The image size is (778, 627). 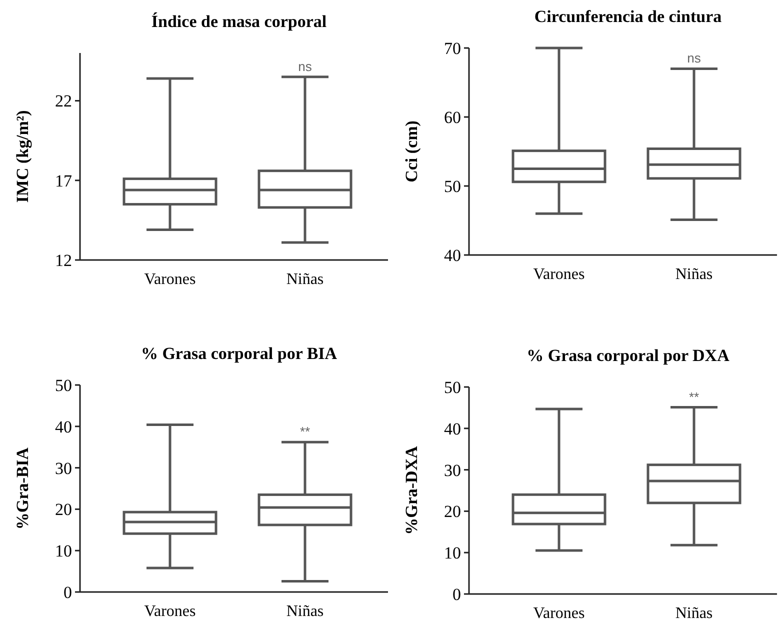 I want to click on chart-title: Índice de masa corporal, so click(x=239, y=21).